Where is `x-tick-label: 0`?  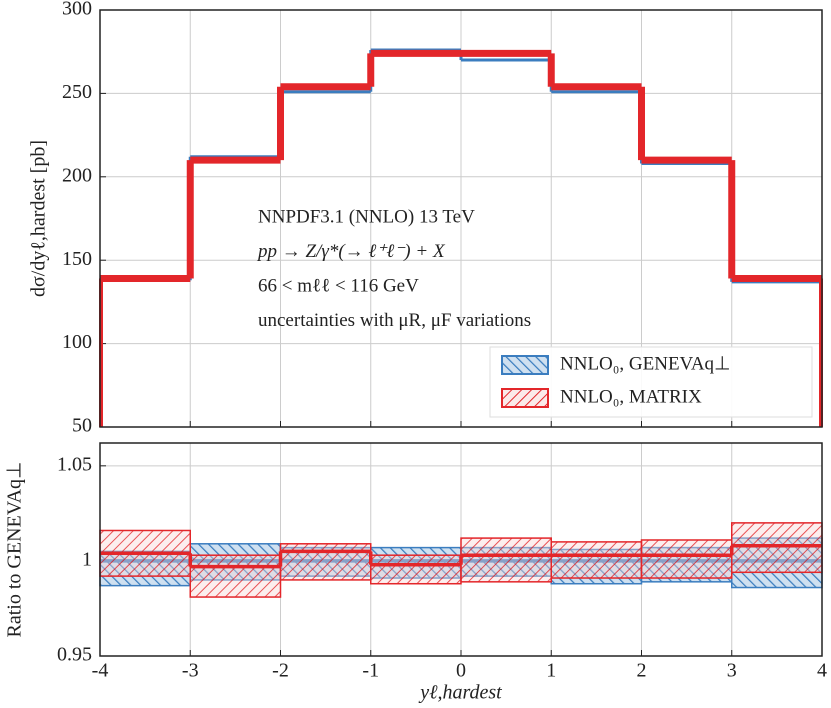
x-tick-label: 0 is located at coordinates (461, 671).